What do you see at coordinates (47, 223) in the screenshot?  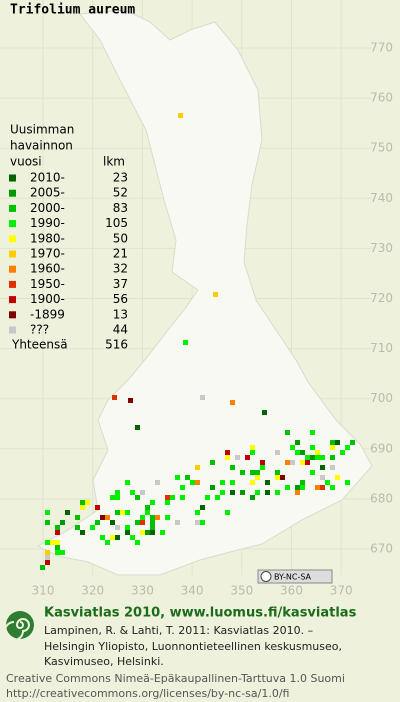 I see `legend-label: 1990-` at bounding box center [47, 223].